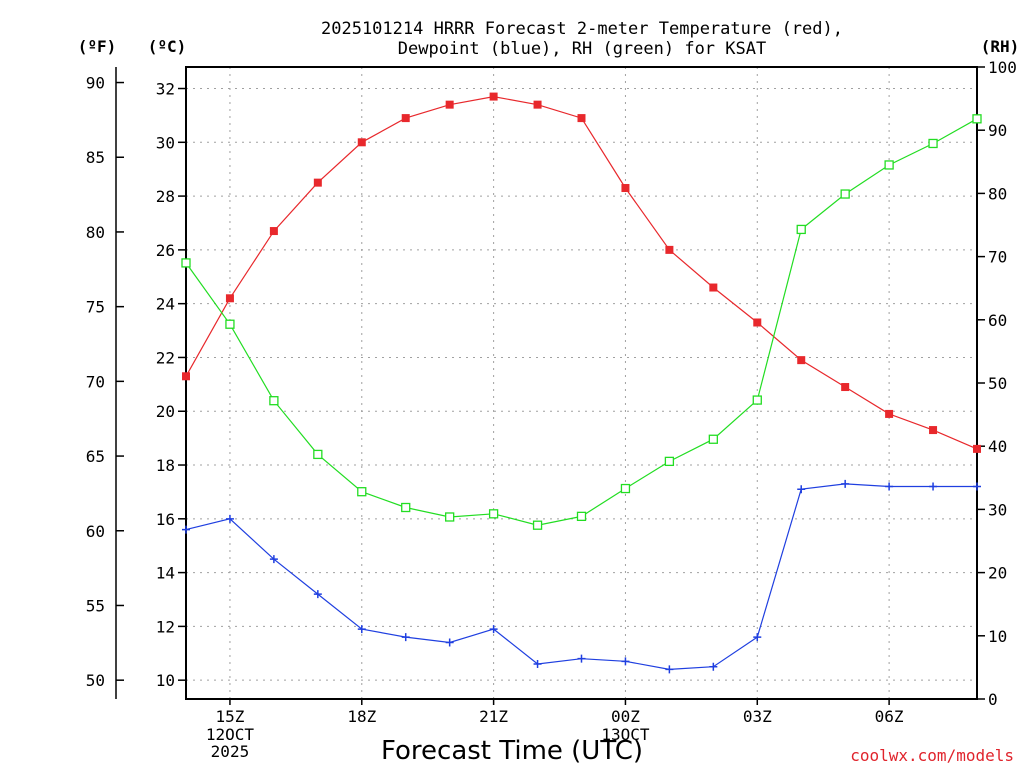 The image size is (1024, 768). Describe the element at coordinates (997, 446) in the screenshot. I see `rh-tick-label: 40` at that location.